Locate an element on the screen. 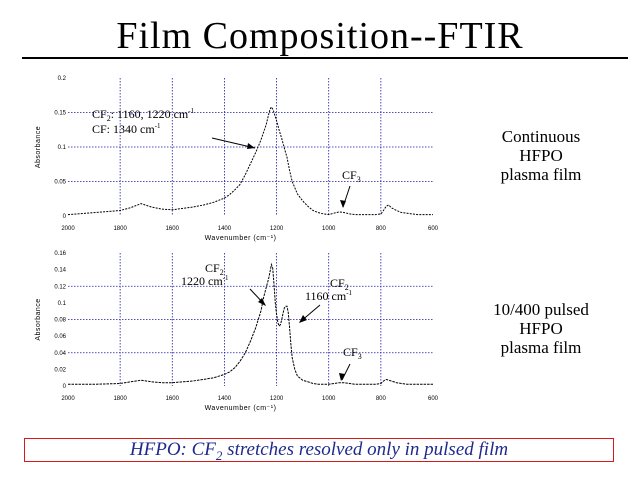 The image size is (640, 480). y-tick-label: 0.14 is located at coordinates (60, 271).